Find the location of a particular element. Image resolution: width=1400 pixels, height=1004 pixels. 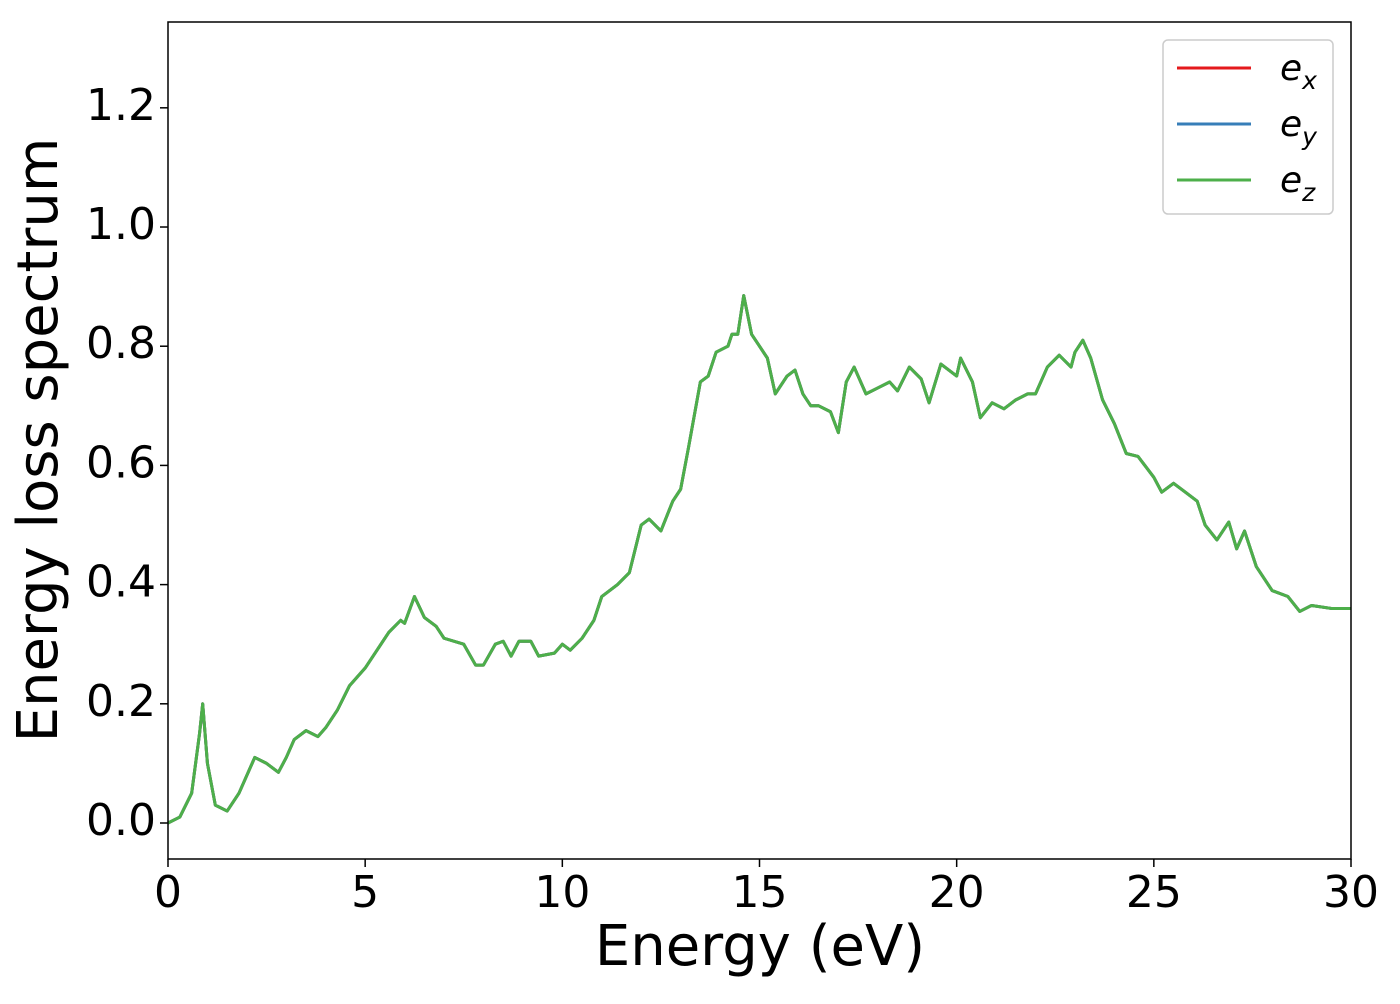

x-tick-label: 0 is located at coordinates (168, 892).